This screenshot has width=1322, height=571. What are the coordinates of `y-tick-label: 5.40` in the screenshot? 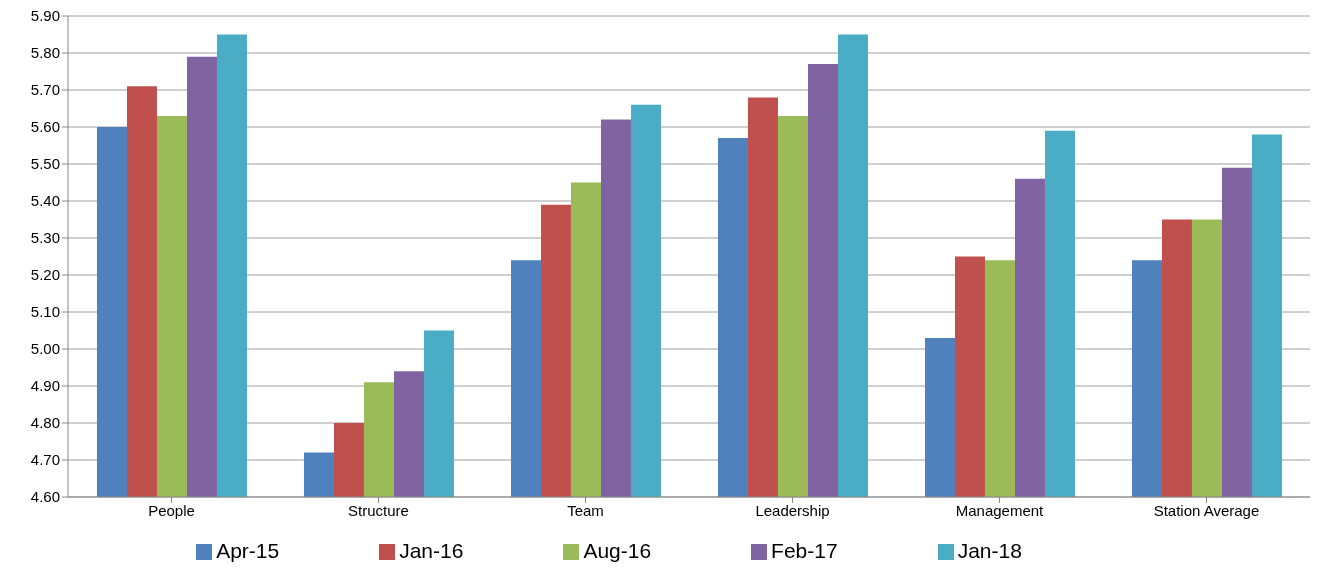 It's located at (45, 201).